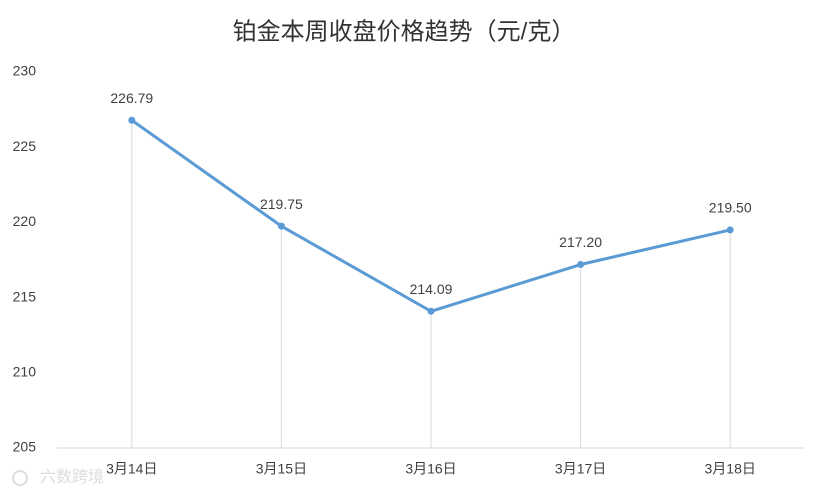 The width and height of the screenshot is (827, 494). Describe the element at coordinates (730, 208) in the screenshot. I see `data-label: 219.50` at that location.